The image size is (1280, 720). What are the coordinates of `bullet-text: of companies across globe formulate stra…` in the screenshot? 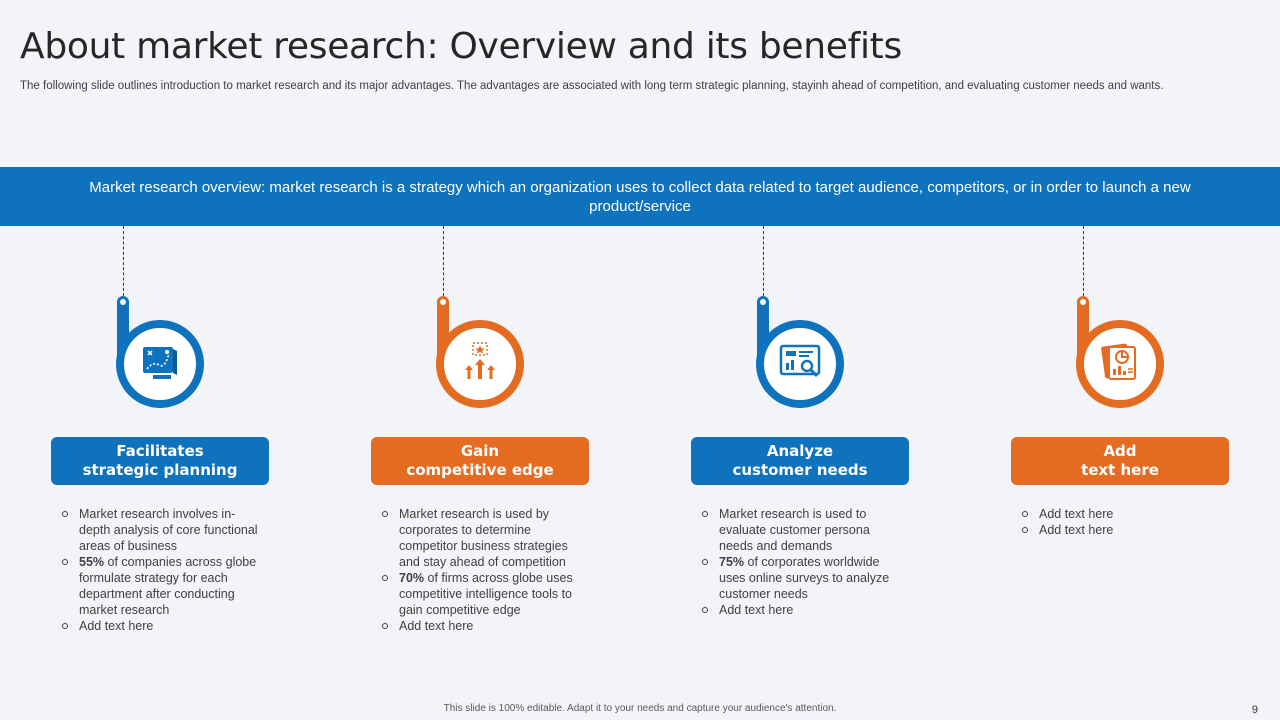 It's located at (168, 586).